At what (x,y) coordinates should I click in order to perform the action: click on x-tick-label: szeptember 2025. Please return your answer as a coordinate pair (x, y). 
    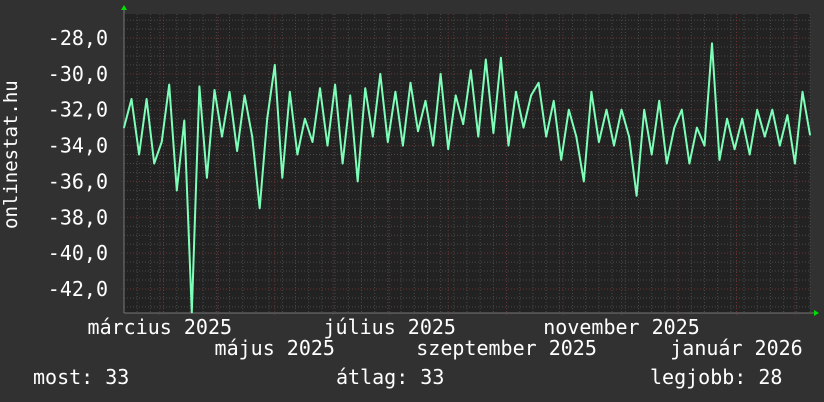
    Looking at the image, I should click on (506, 348).